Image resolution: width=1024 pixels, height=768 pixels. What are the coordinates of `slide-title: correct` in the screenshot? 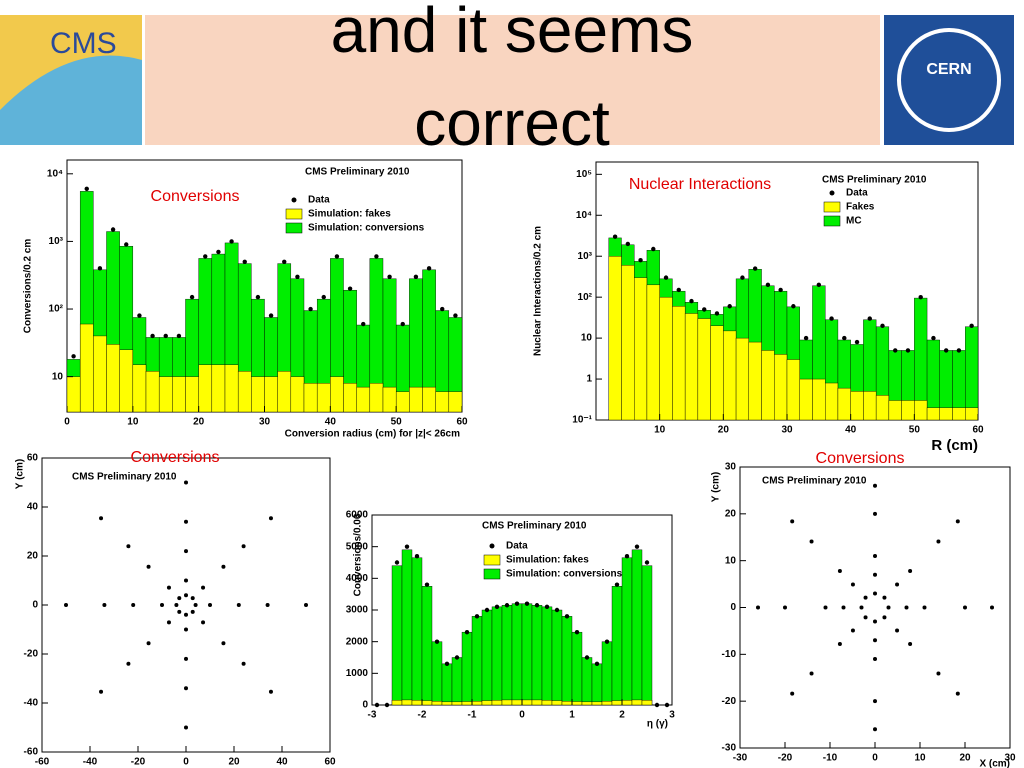 It's located at (512, 123).